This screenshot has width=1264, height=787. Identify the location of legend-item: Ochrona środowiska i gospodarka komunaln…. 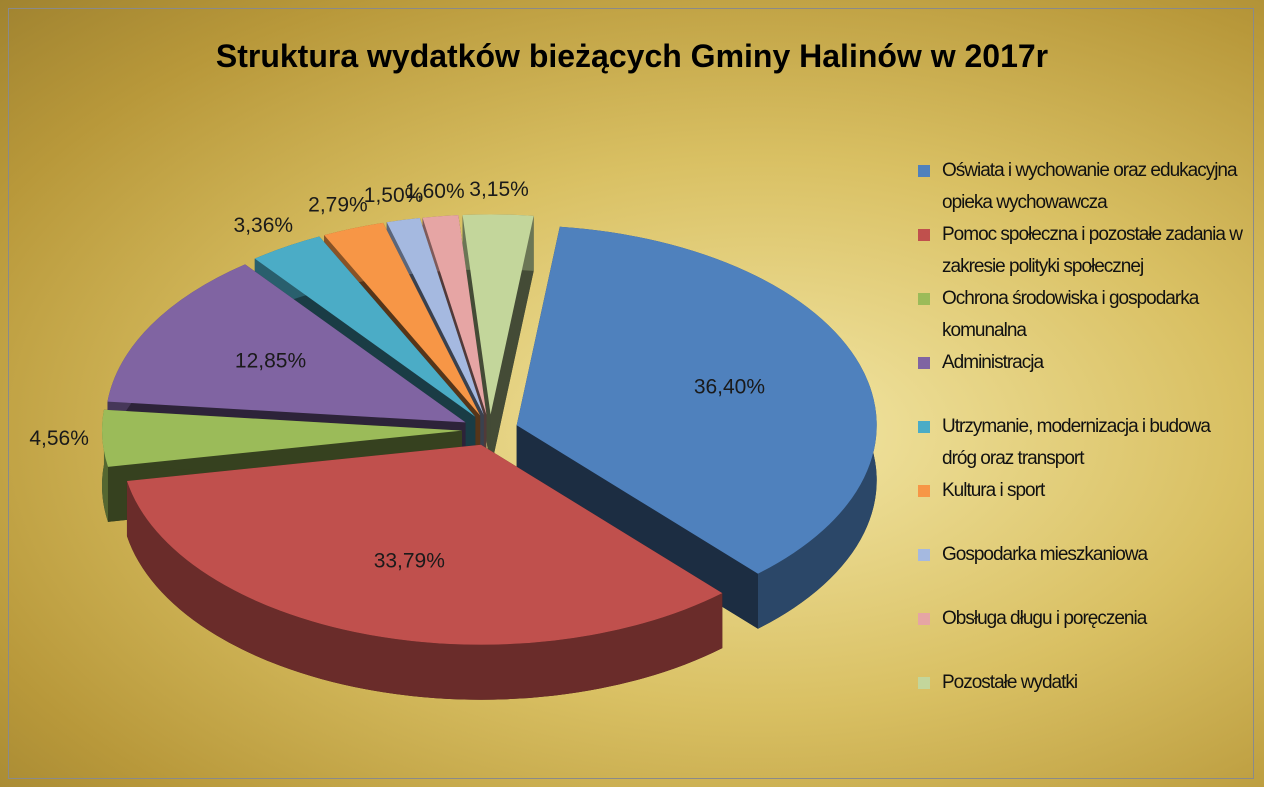
(1083, 315).